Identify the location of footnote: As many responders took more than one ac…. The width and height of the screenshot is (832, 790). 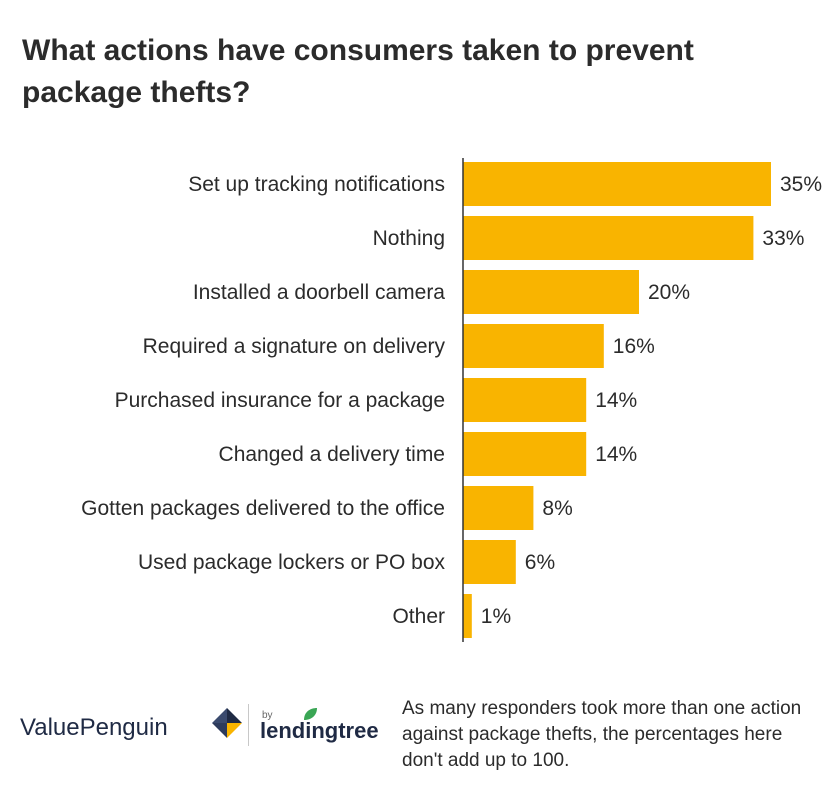
(602, 734).